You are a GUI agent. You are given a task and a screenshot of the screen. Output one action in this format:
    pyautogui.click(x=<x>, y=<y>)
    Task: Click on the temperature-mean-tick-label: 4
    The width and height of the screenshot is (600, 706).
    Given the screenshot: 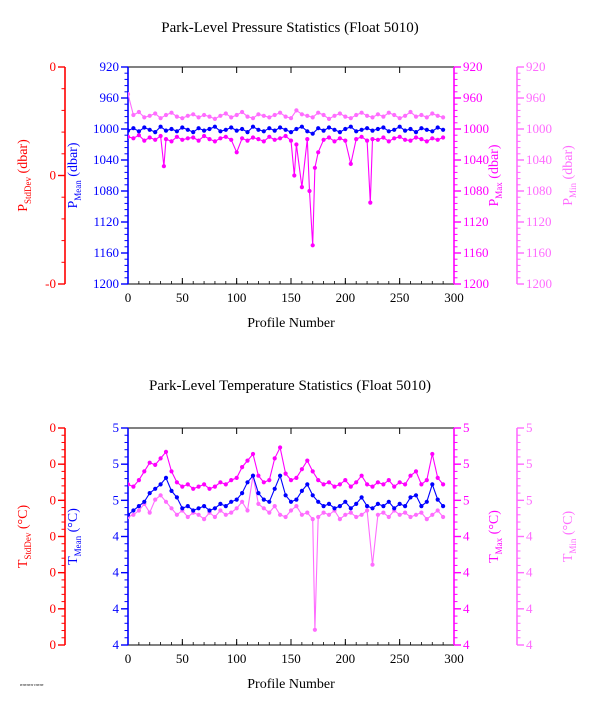 What is the action you would take?
    pyautogui.click(x=116, y=608)
    